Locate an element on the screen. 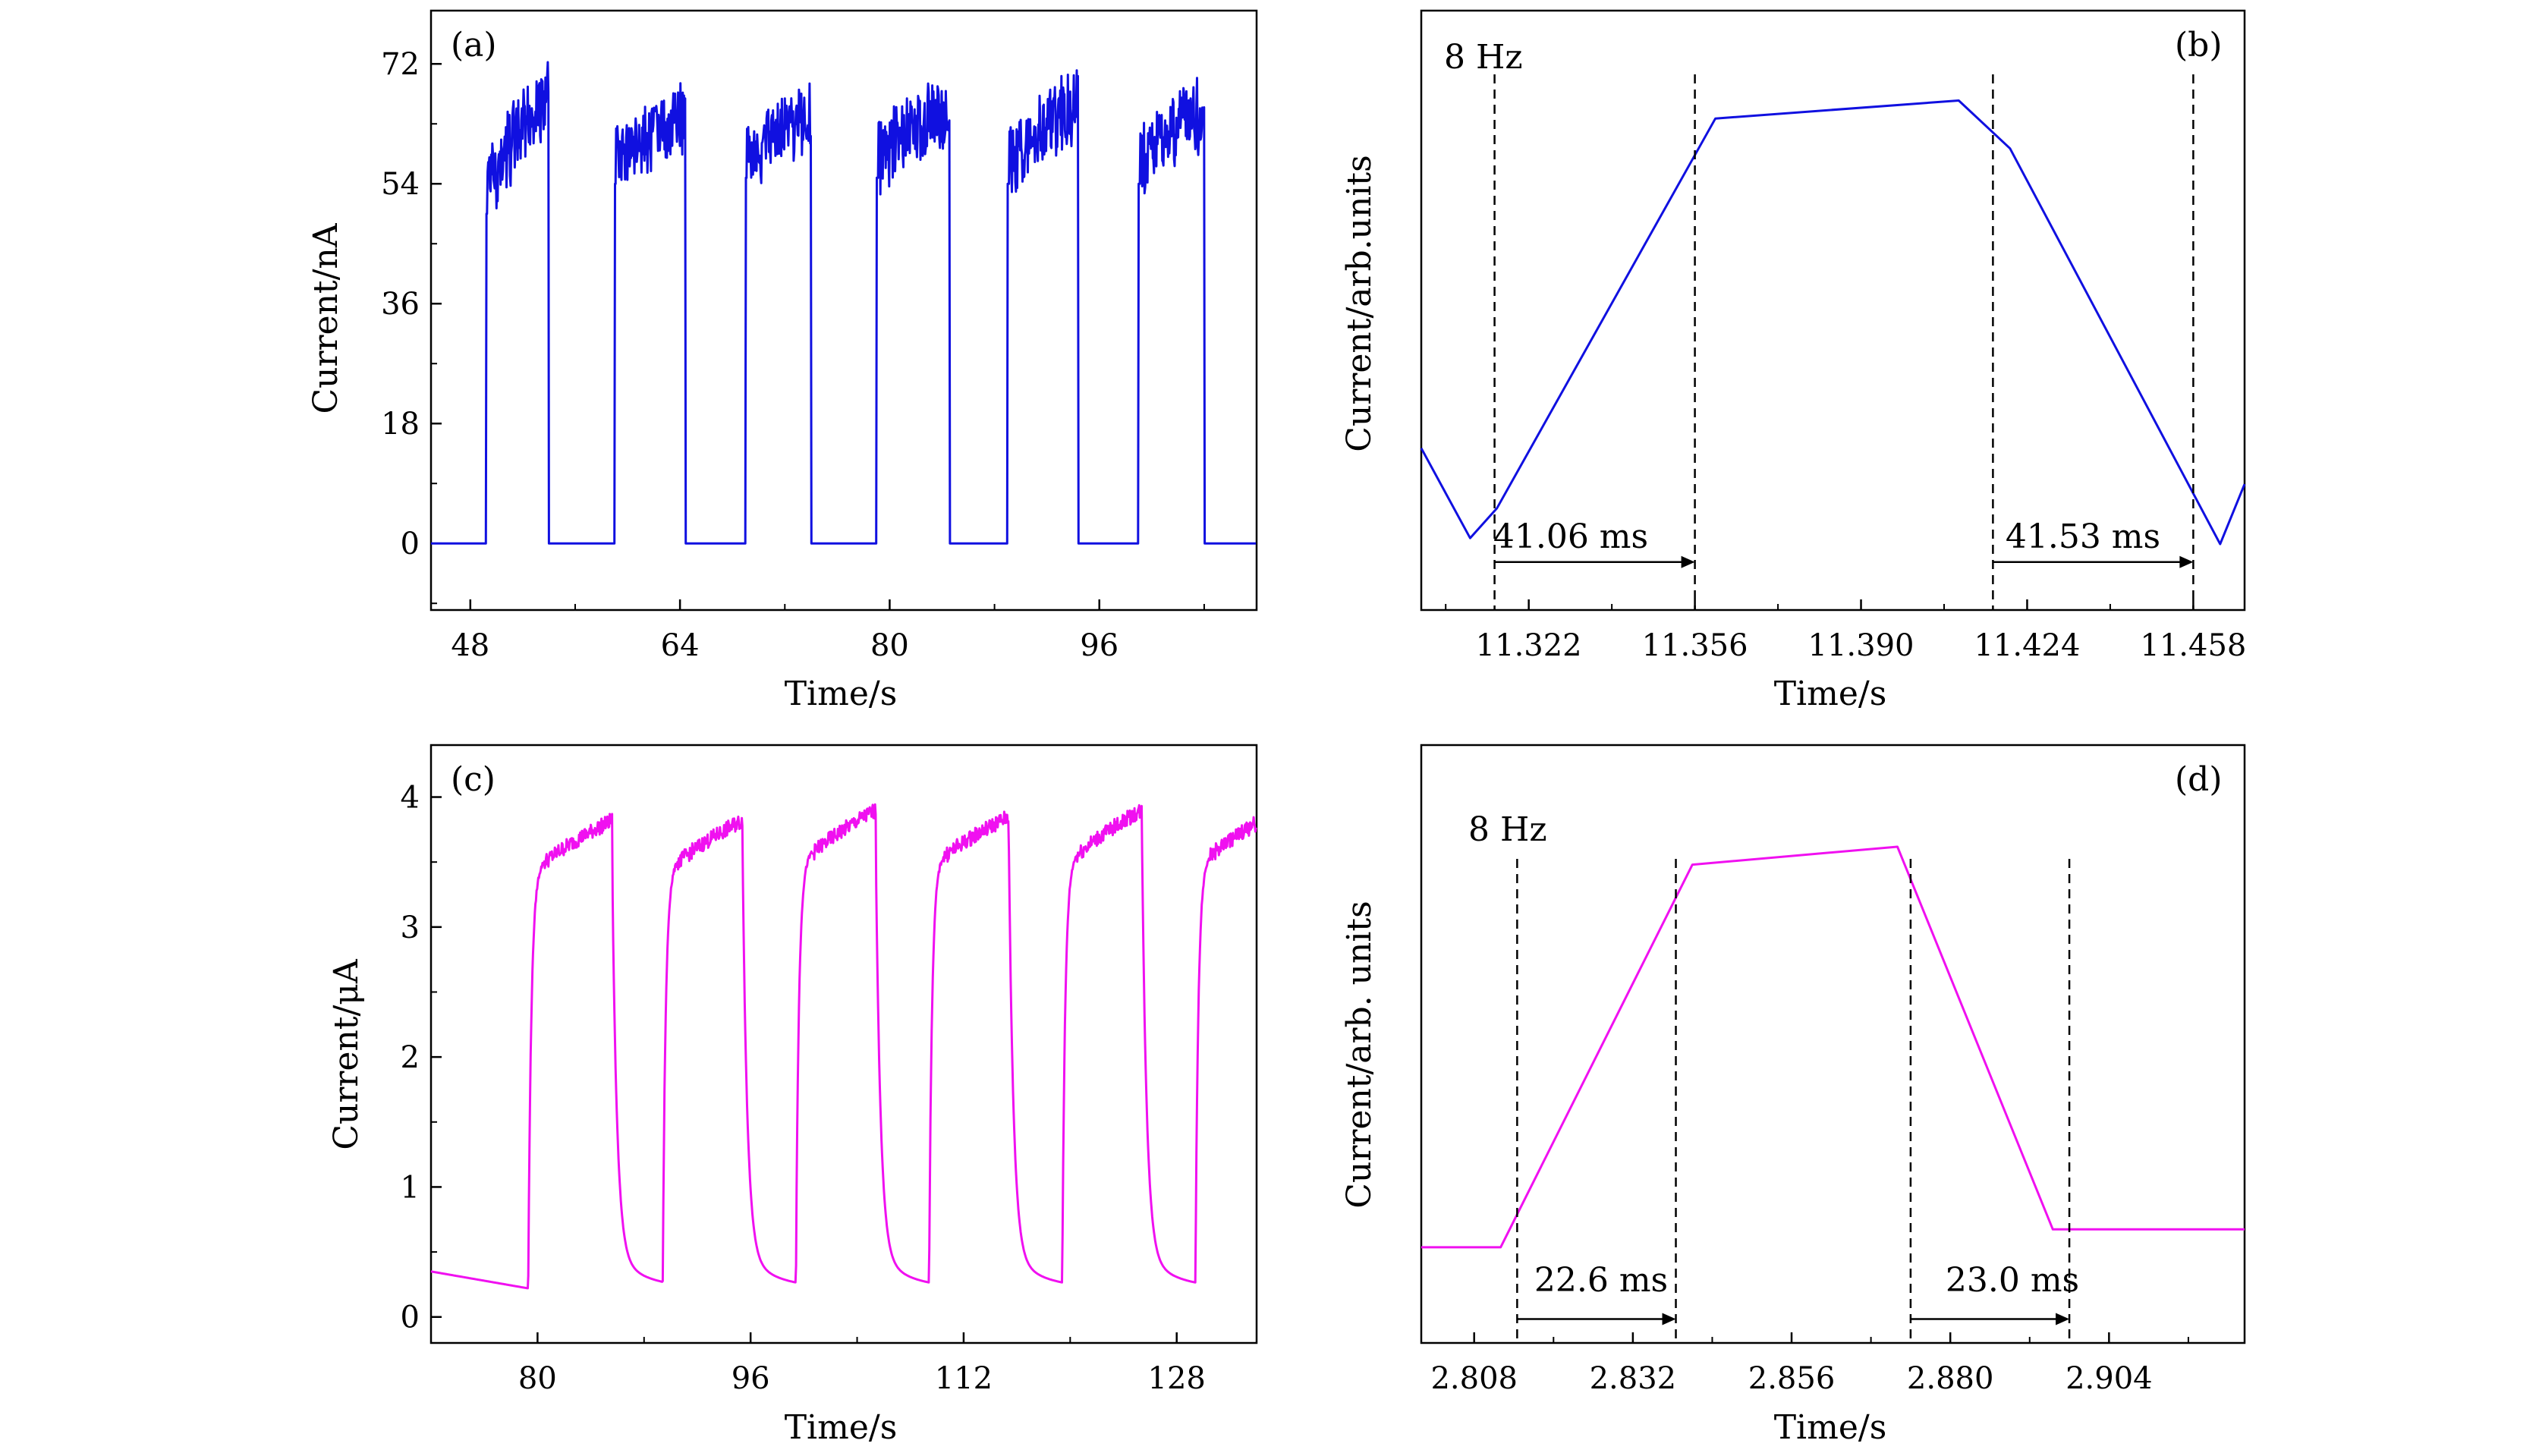 This screenshot has height=1456, width=2539. panel-b-annotation-right: 41.53 ms is located at coordinates (2083, 536).